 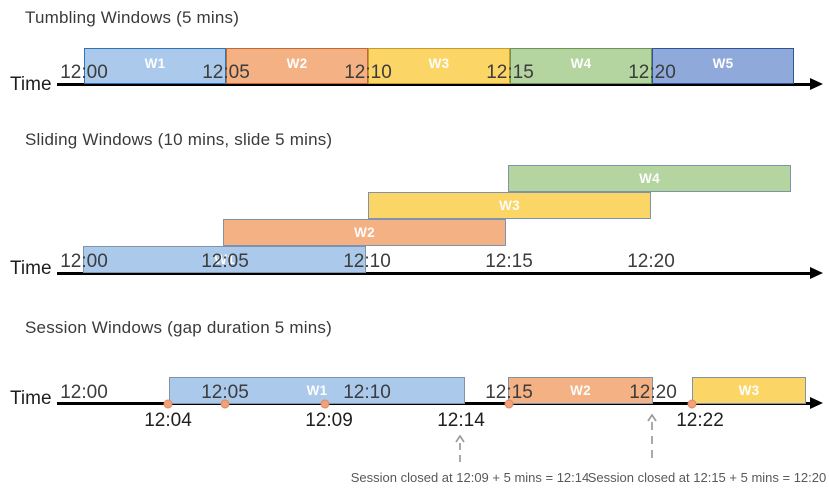 I want to click on session-close-annotation: Session closed at 12:09 + 5 mins = 12:14, so click(x=470, y=477).